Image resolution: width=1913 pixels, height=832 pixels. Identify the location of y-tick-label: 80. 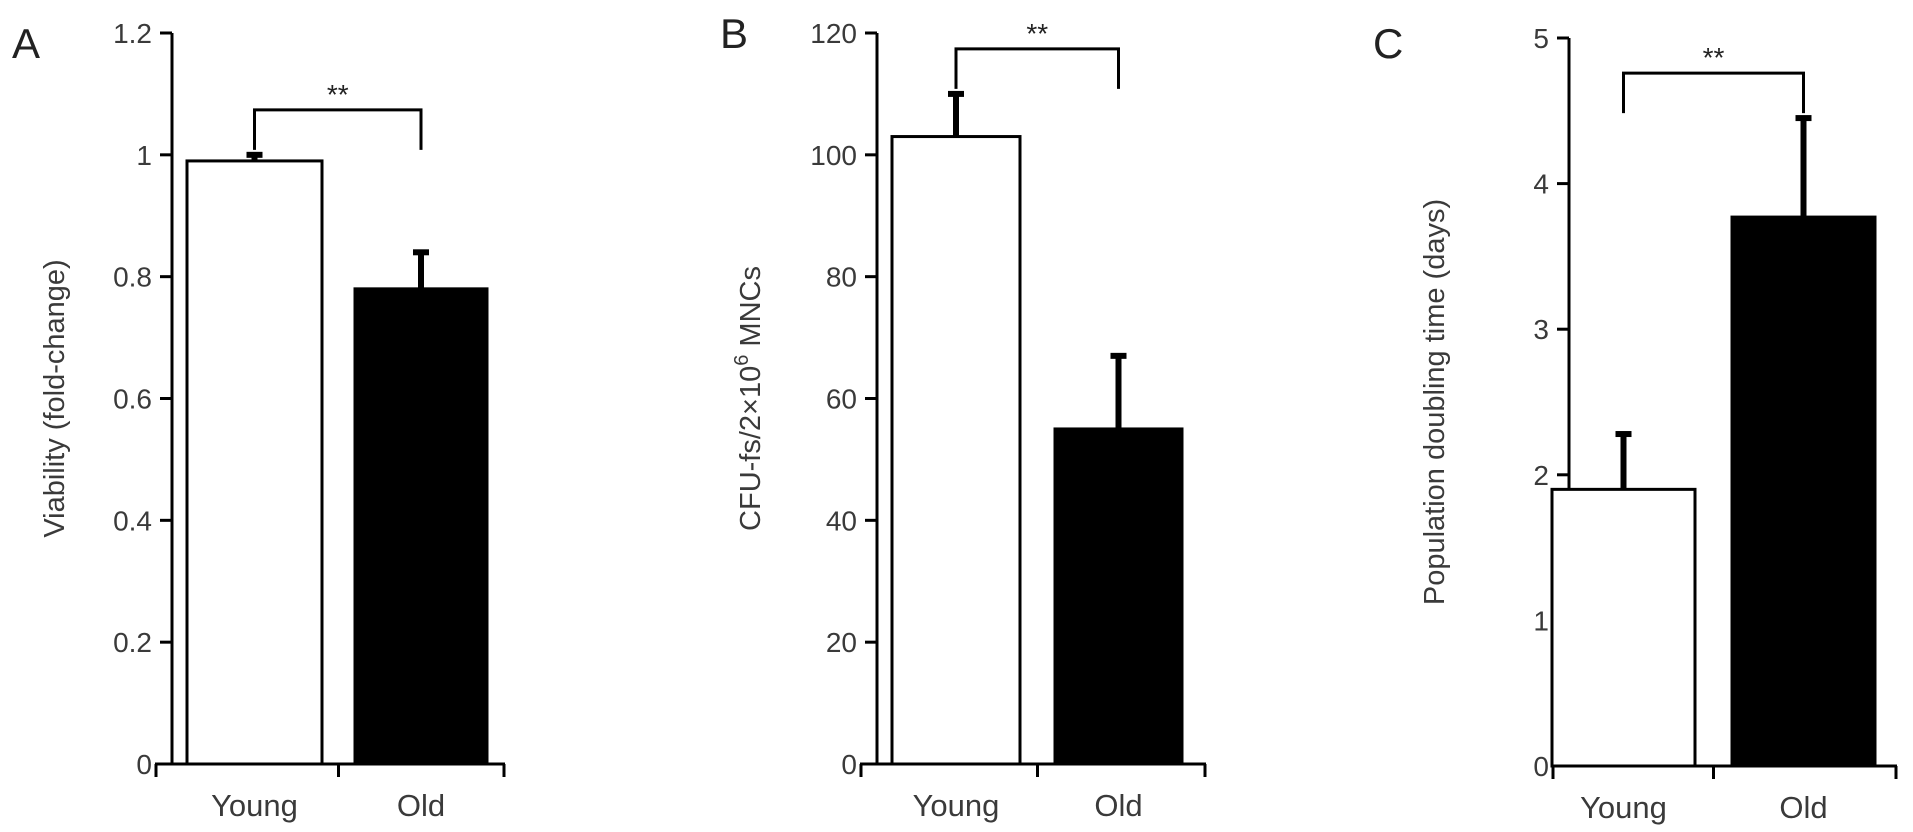
(841, 277).